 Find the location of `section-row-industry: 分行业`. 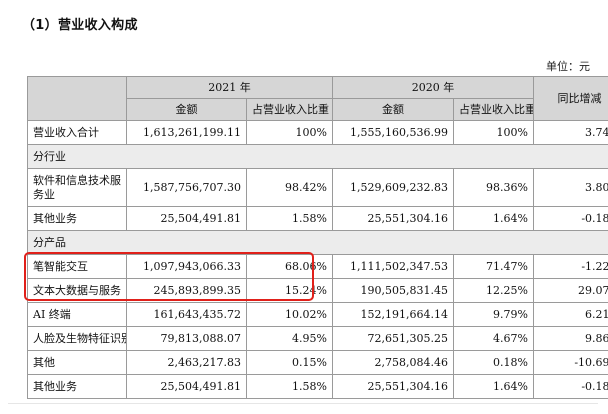

section-row-industry: 分行业 is located at coordinates (317, 156).